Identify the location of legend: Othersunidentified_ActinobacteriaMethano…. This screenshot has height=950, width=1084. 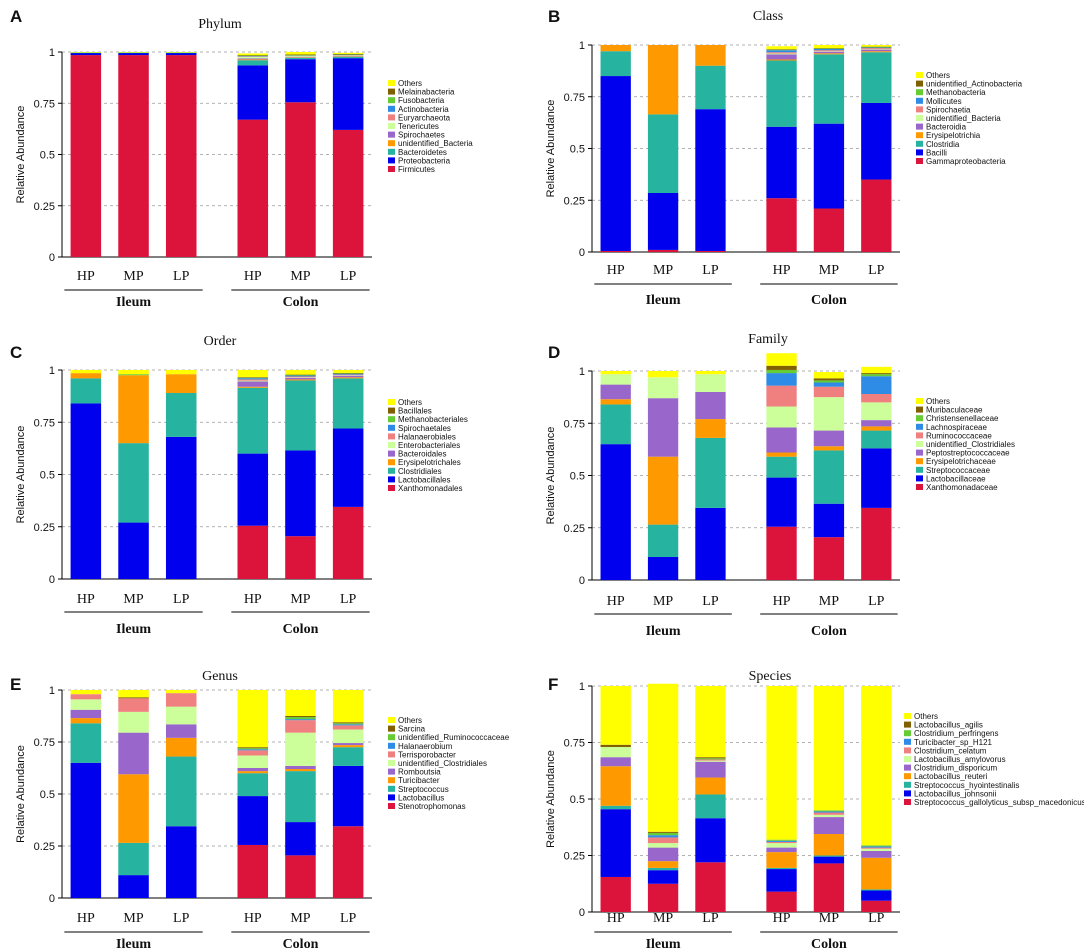
(969, 118).